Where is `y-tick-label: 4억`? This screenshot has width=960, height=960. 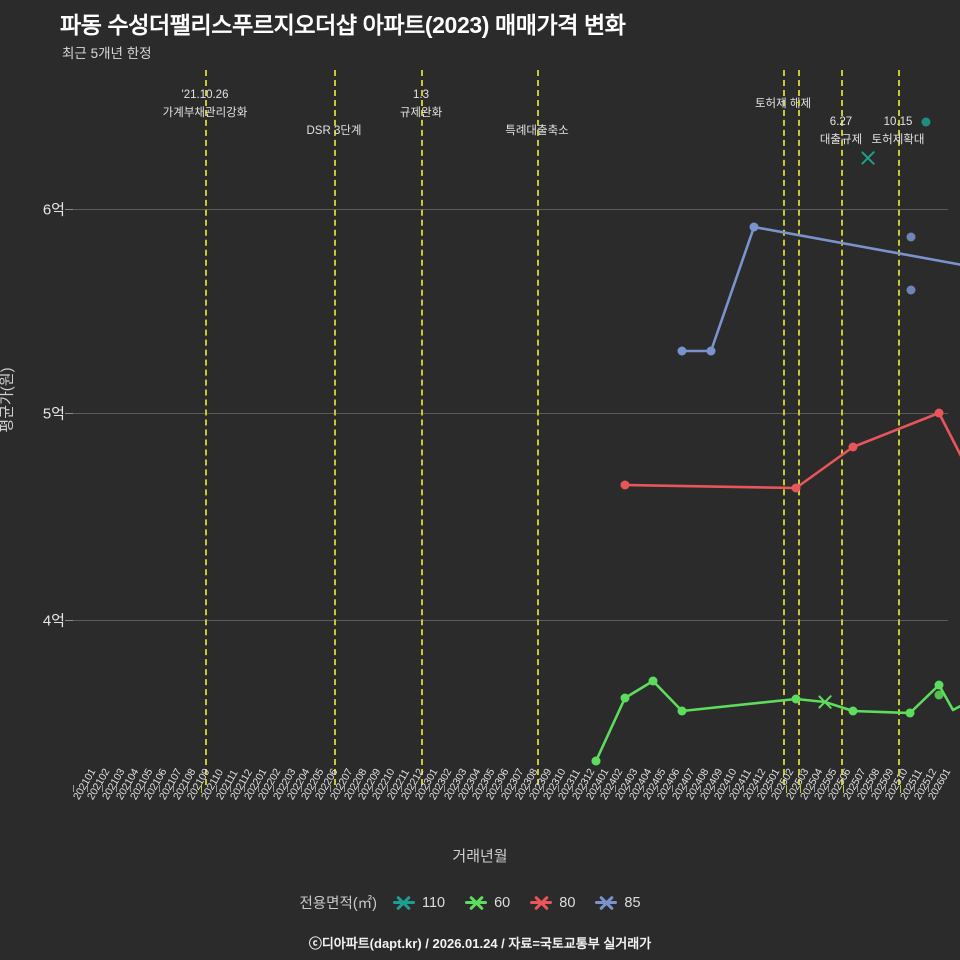 y-tick-label: 4억 is located at coordinates (53, 621).